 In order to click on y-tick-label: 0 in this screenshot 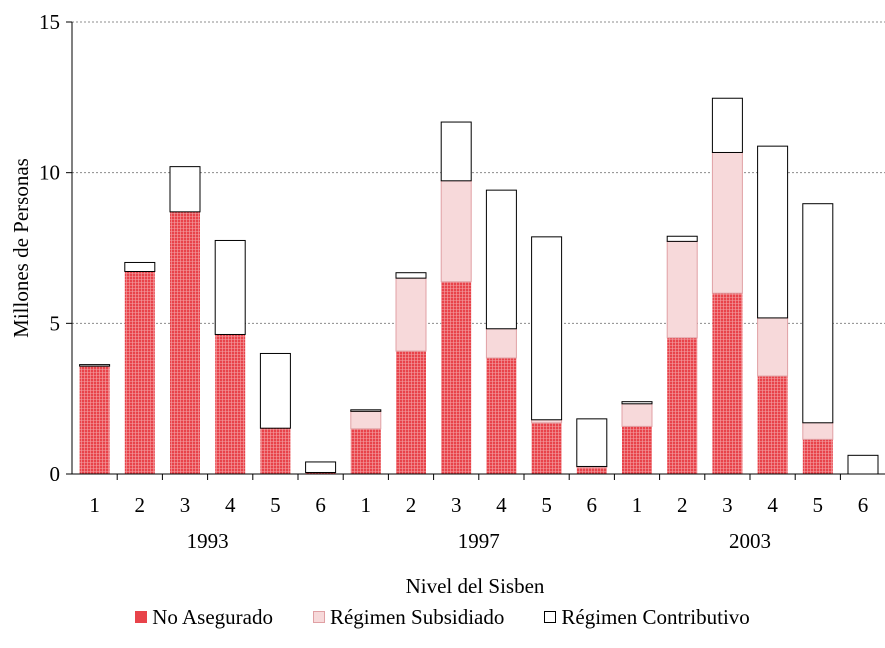, I will do `click(55, 474)`.